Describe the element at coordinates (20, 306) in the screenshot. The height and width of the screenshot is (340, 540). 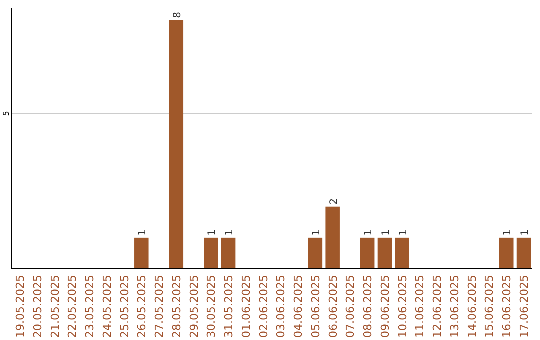
I see `x-tick-label: 19.05.2025` at that location.